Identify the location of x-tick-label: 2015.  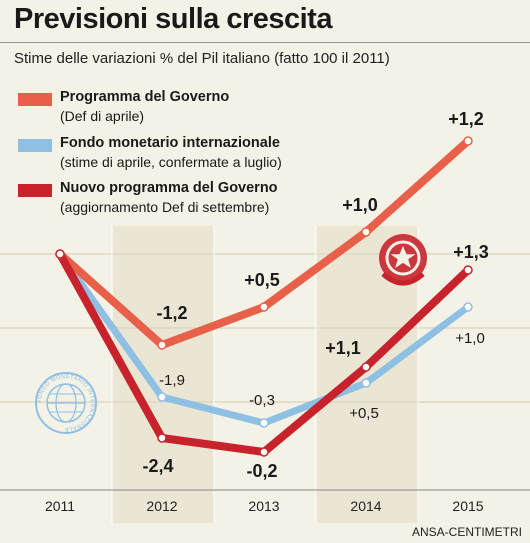
(467, 506).